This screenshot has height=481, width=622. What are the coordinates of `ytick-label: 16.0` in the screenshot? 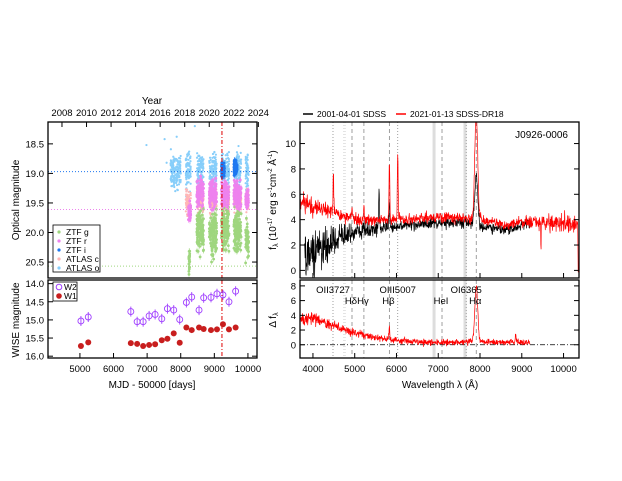 It's located at (35, 357).